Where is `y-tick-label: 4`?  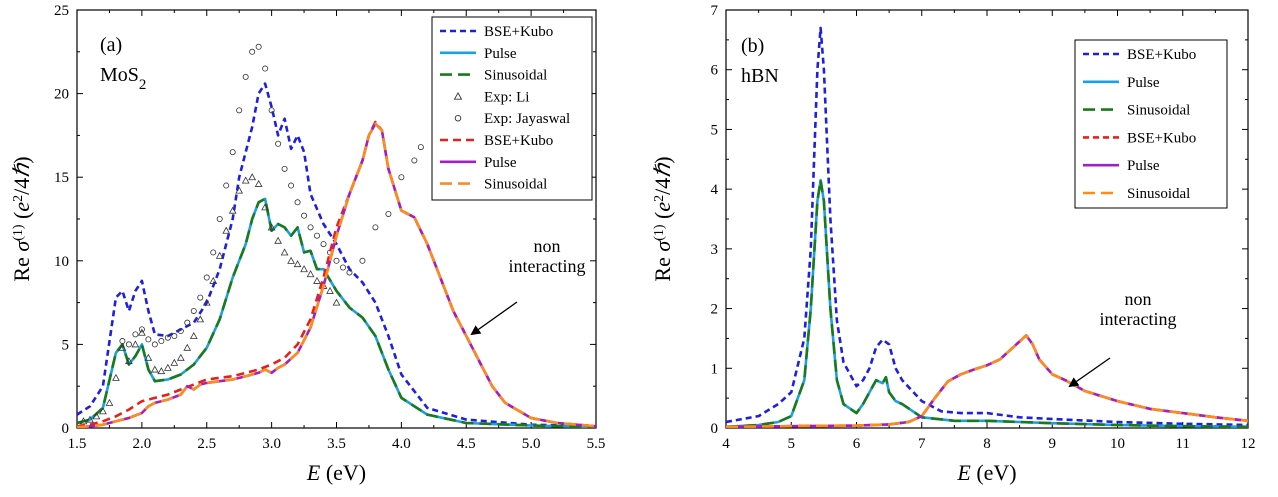
y-tick-label: 4 is located at coordinates (715, 190).